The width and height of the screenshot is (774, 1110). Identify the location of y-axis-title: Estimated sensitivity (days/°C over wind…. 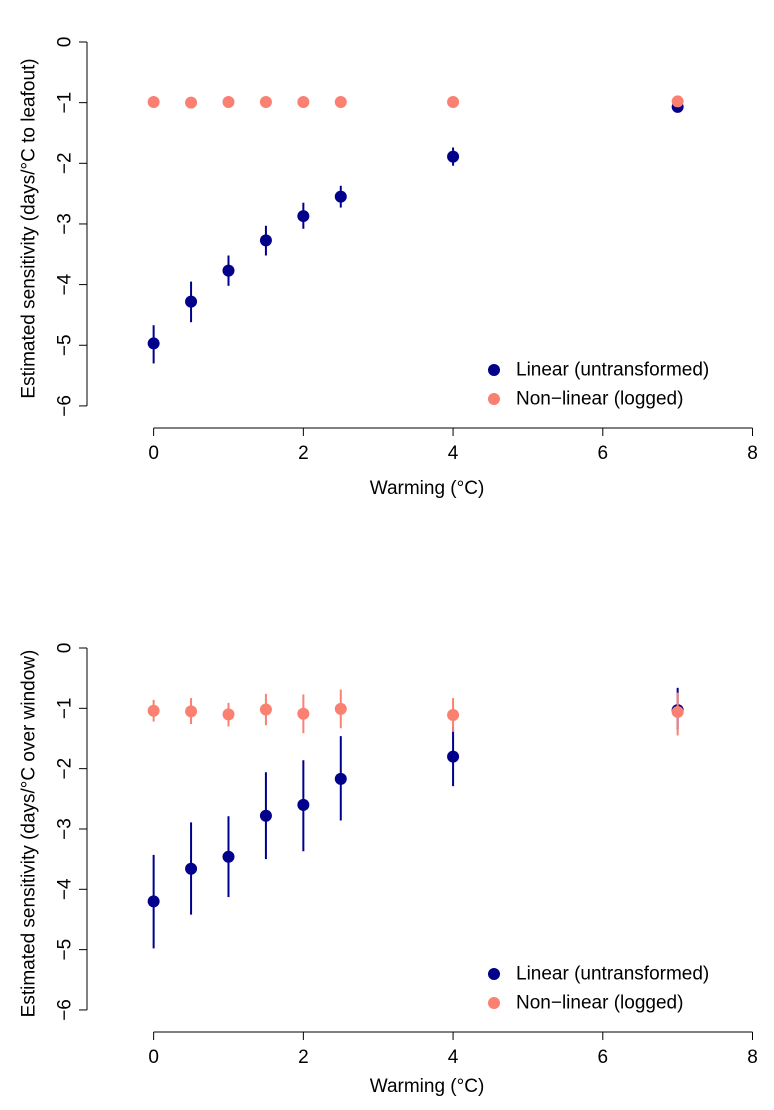
(29, 834).